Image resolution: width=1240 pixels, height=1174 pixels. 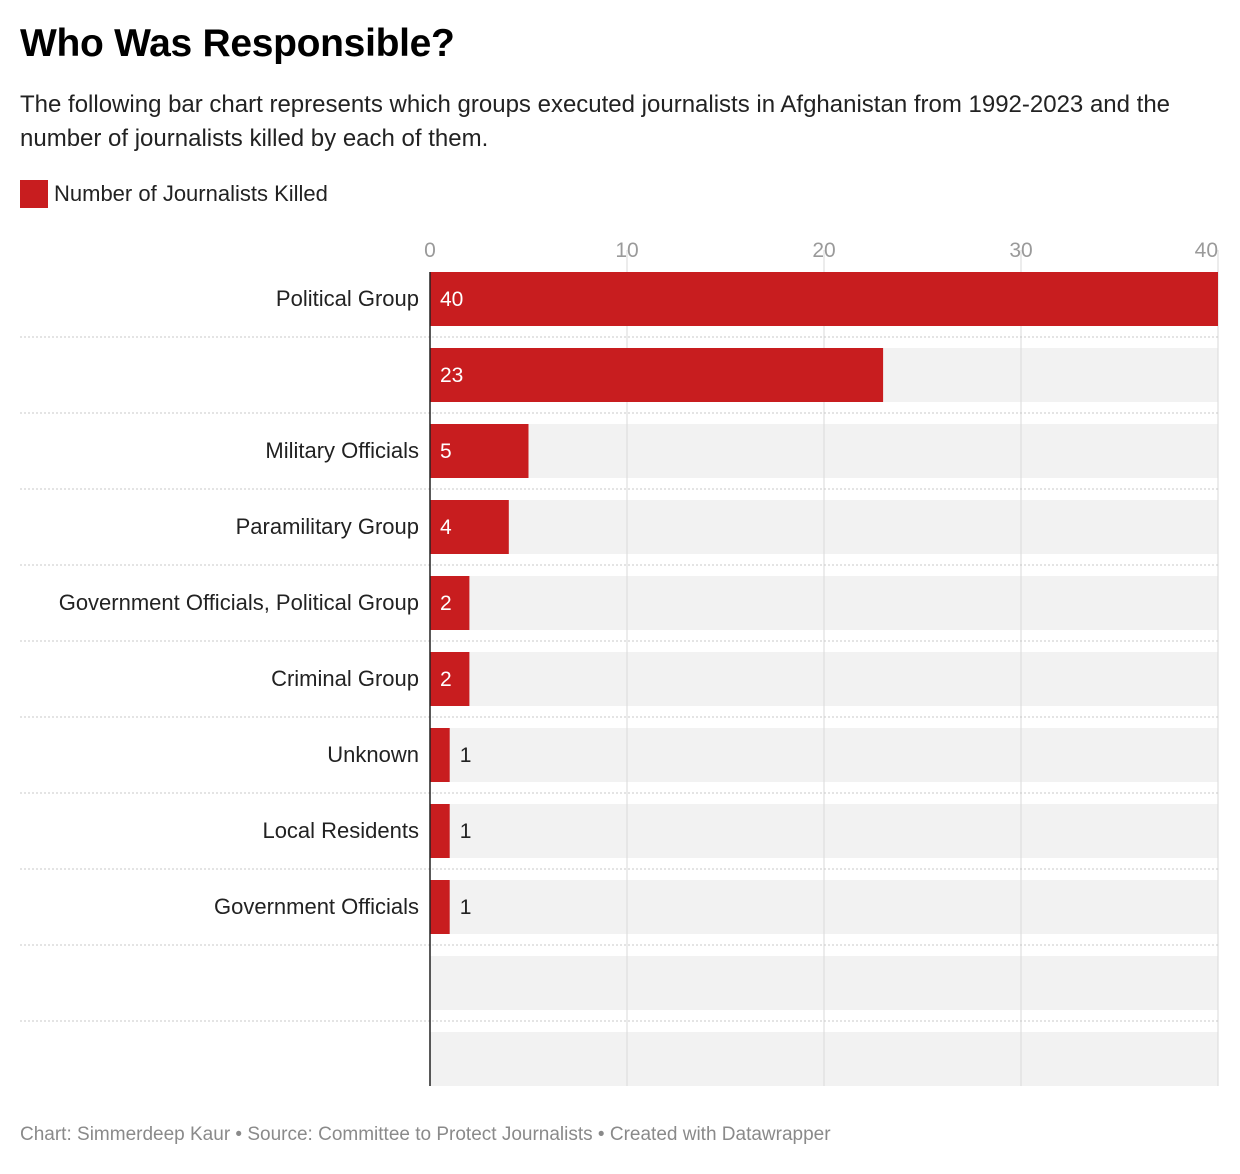 What do you see at coordinates (430, 250) in the screenshot?
I see `x-tick-label: 0` at bounding box center [430, 250].